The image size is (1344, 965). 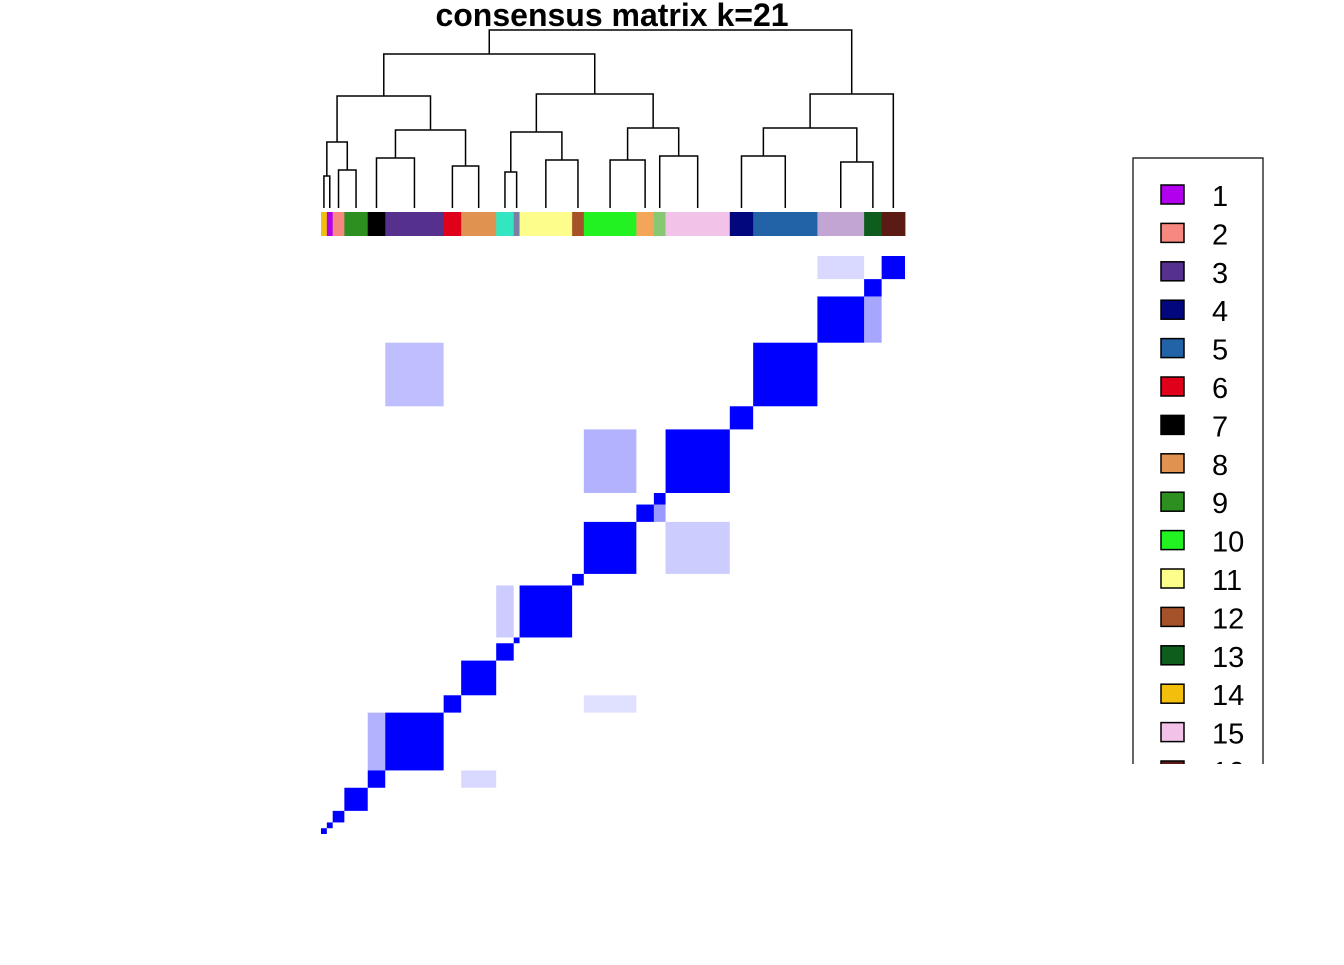 What do you see at coordinates (1220, 466) in the screenshot?
I see `legend-label-8: 8` at bounding box center [1220, 466].